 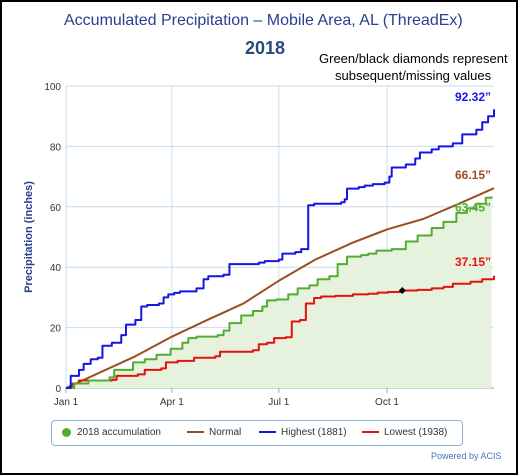 What do you see at coordinates (56, 208) in the screenshot?
I see `y-tick-label: 60` at bounding box center [56, 208].